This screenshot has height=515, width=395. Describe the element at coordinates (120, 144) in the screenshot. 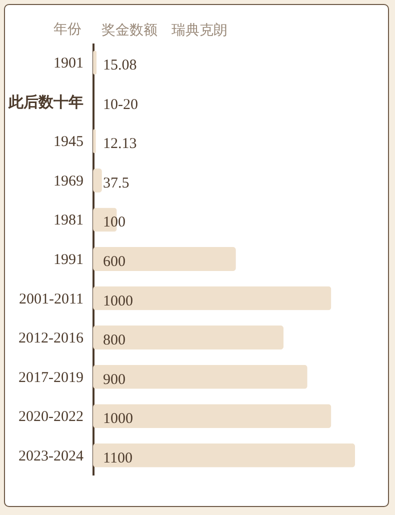

I see `data-label: 12.13` at that location.